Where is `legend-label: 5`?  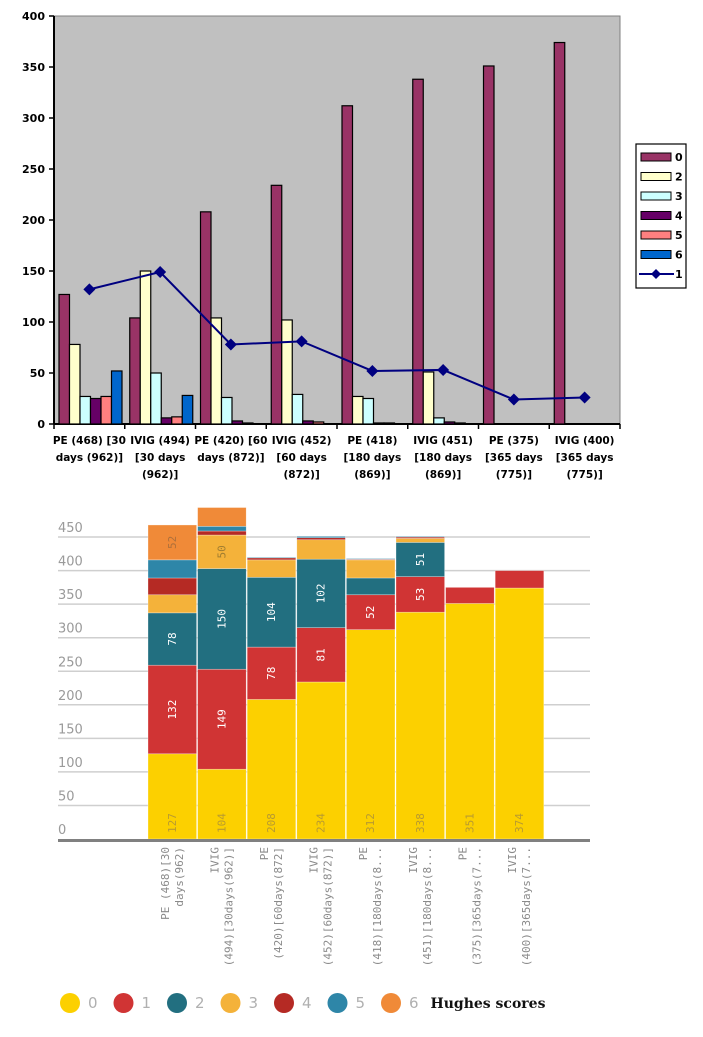 legend-label: 5 is located at coordinates (361, 1003).